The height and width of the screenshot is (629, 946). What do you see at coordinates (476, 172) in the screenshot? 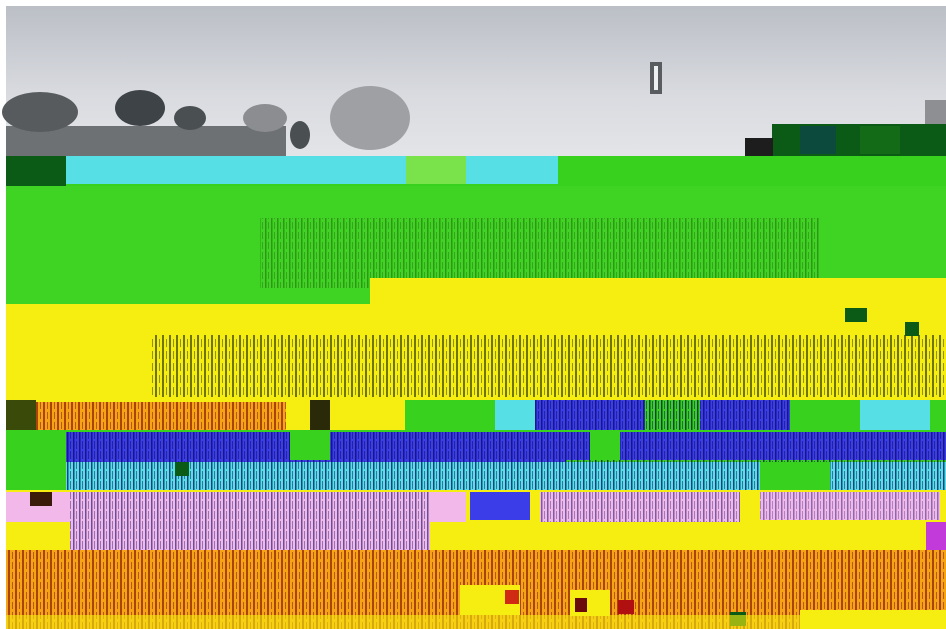
I see `band-cyan` at bounding box center [476, 172].